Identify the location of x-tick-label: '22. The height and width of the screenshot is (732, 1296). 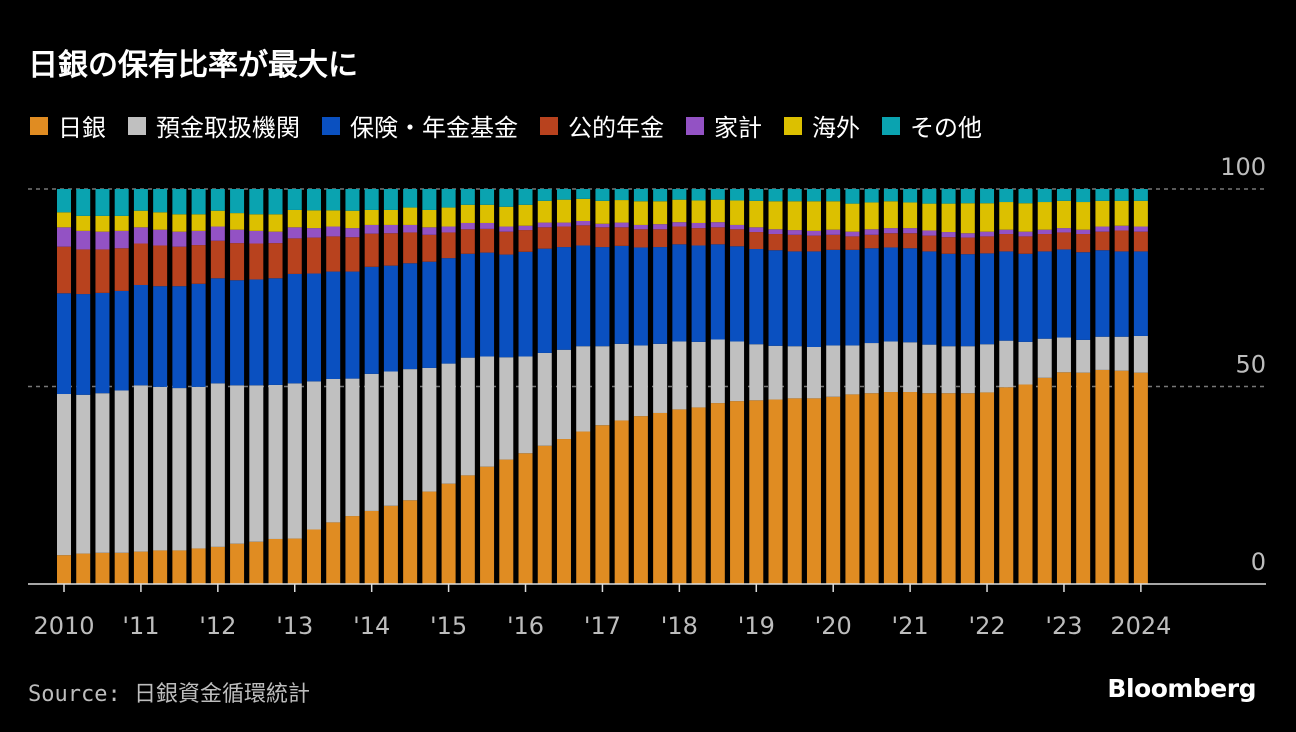
(986, 626).